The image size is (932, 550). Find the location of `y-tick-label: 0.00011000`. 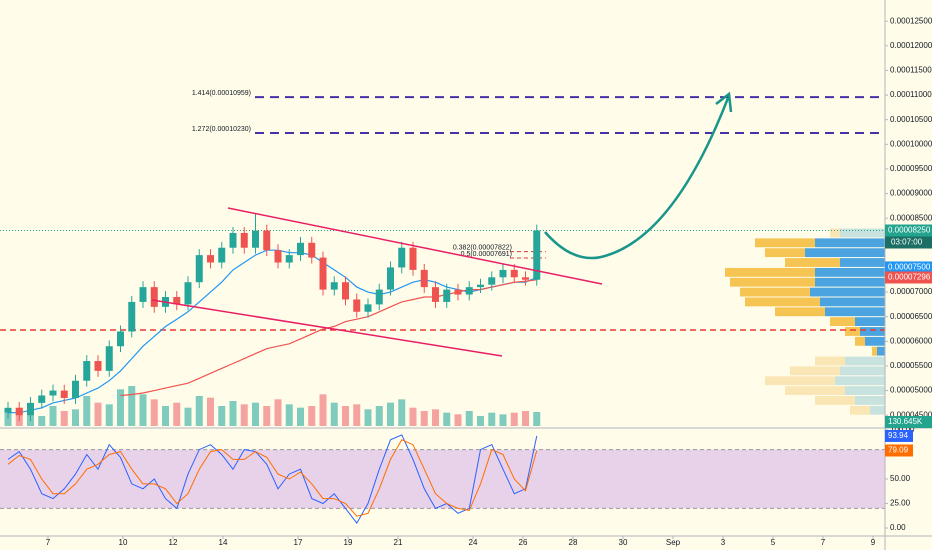

y-tick-label: 0.00011000 is located at coordinates (911, 94).